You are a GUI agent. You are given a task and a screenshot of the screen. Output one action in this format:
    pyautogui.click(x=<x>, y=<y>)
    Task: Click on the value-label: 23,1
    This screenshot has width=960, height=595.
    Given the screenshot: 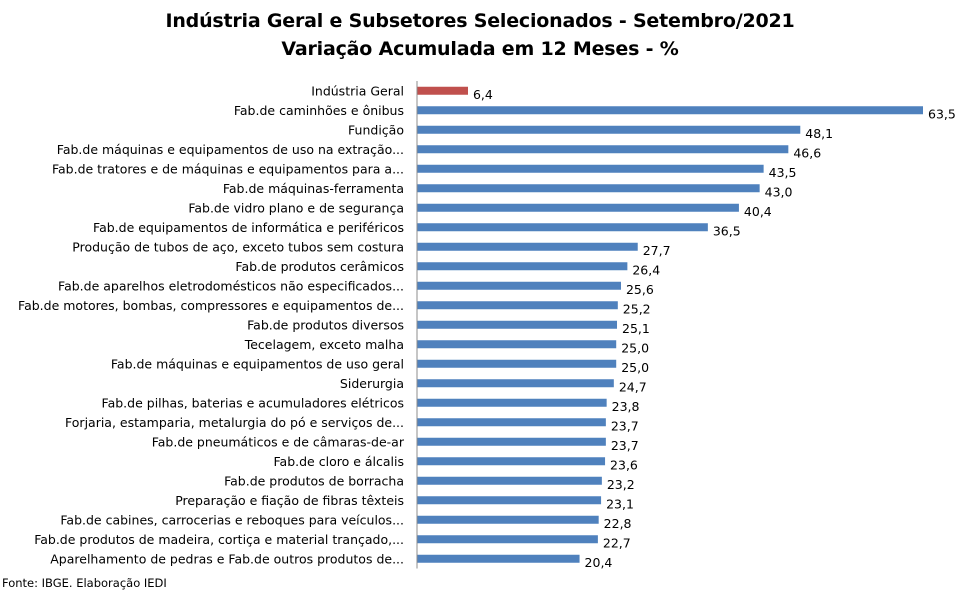 What is the action you would take?
    pyautogui.click(x=620, y=503)
    